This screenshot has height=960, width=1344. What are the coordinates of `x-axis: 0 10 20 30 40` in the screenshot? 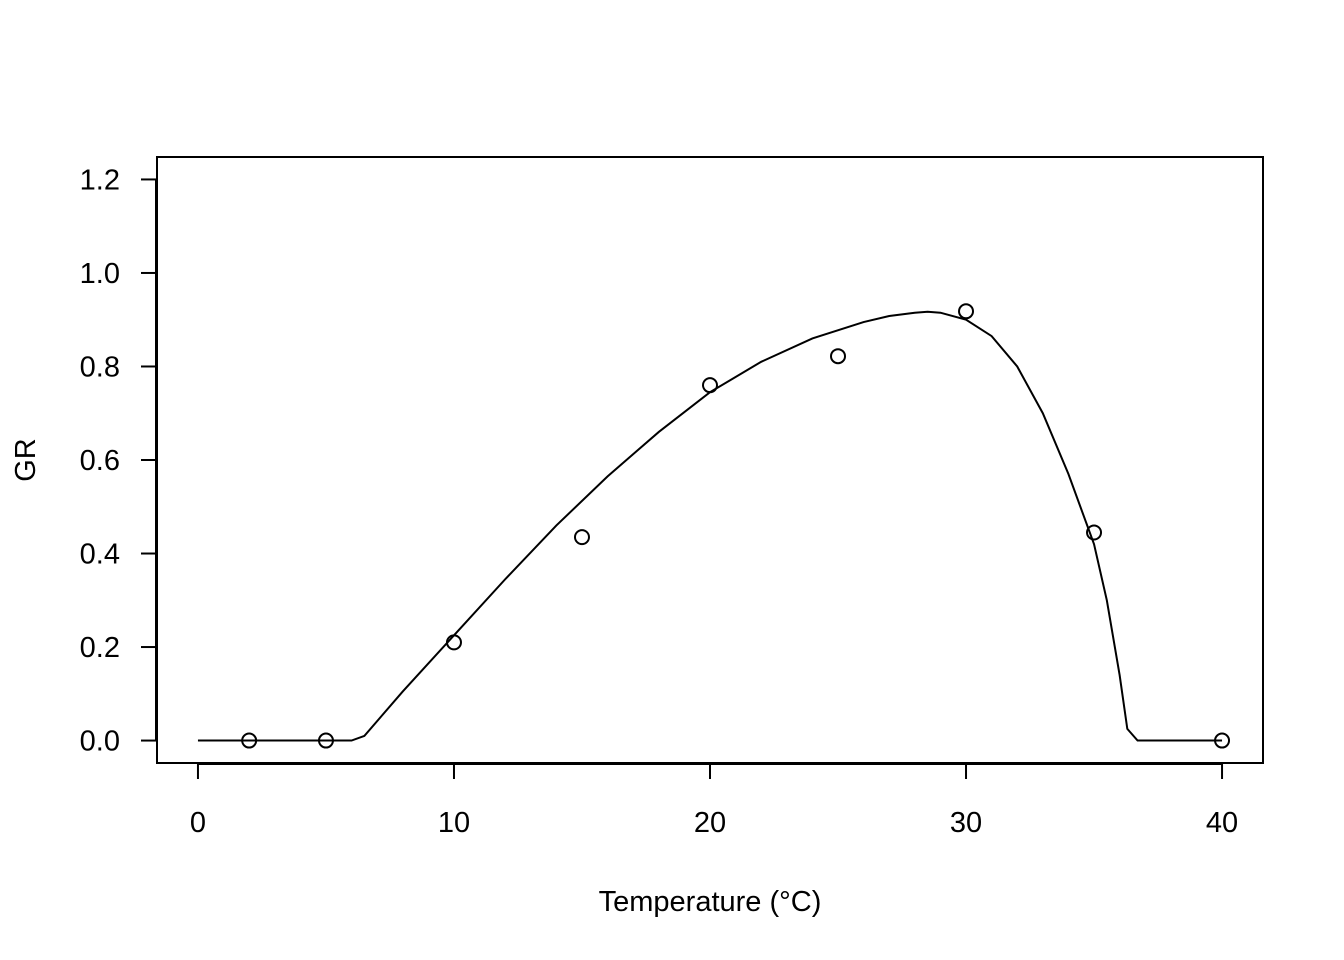 It's located at (714, 801).